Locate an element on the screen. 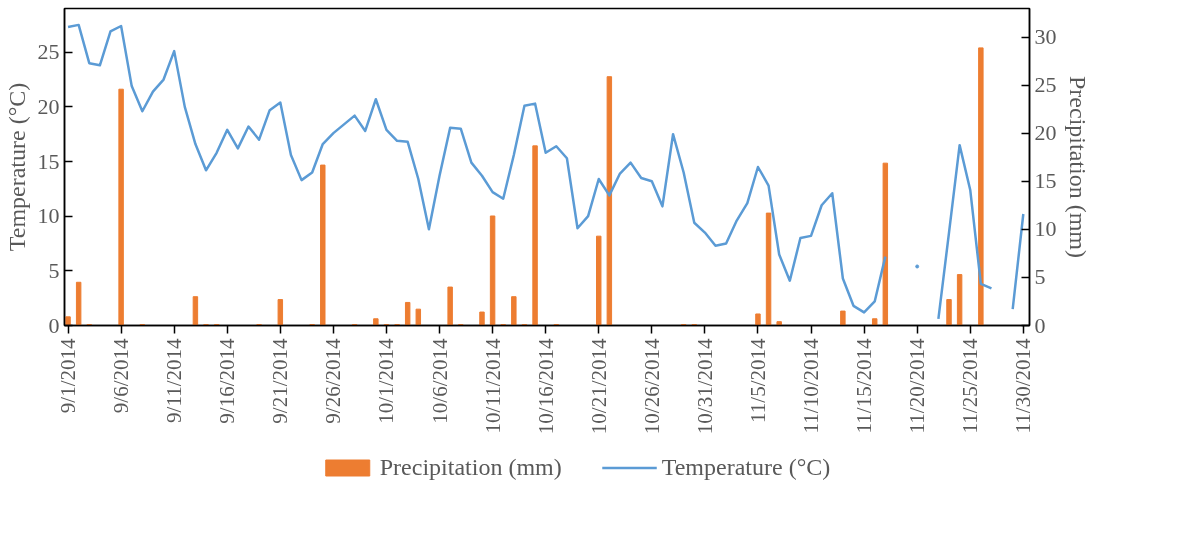  x-tick-label: 9/26/2014 is located at coordinates (333, 381).